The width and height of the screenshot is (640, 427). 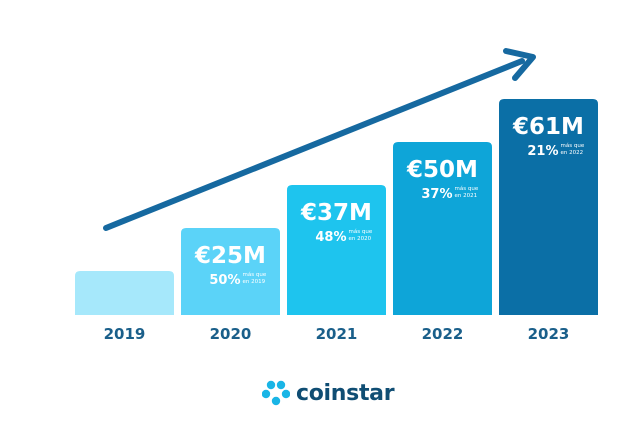 What do you see at coordinates (436, 194) in the screenshot?
I see `growth-label-2022: 37%` at bounding box center [436, 194].